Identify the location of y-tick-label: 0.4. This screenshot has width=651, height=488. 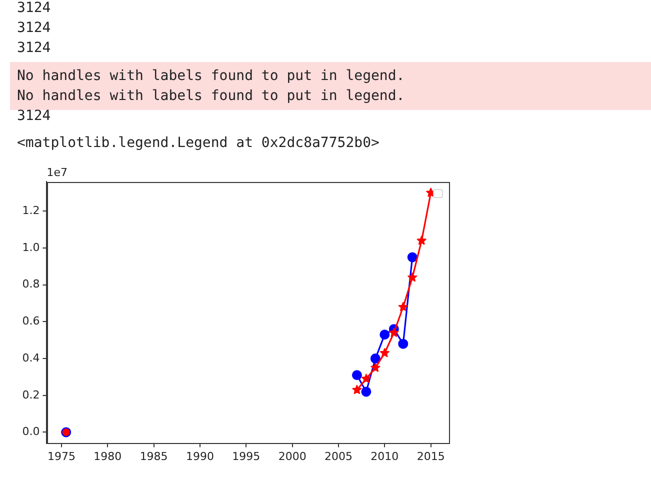
(31, 357).